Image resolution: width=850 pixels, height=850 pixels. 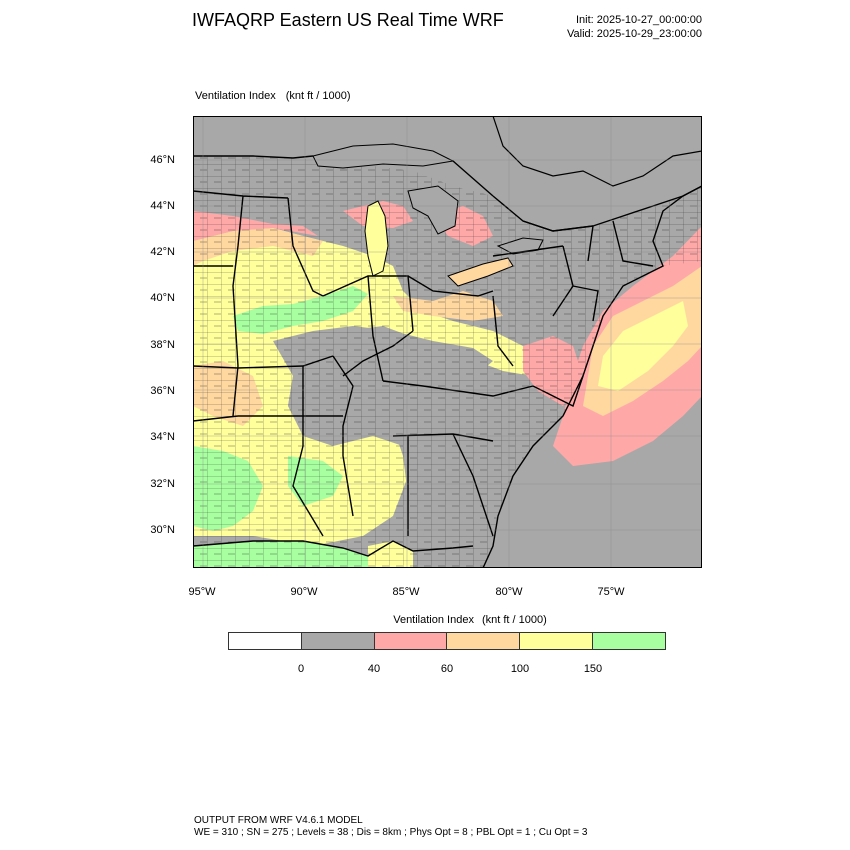 I want to click on lake-huron, so click(x=433, y=210).